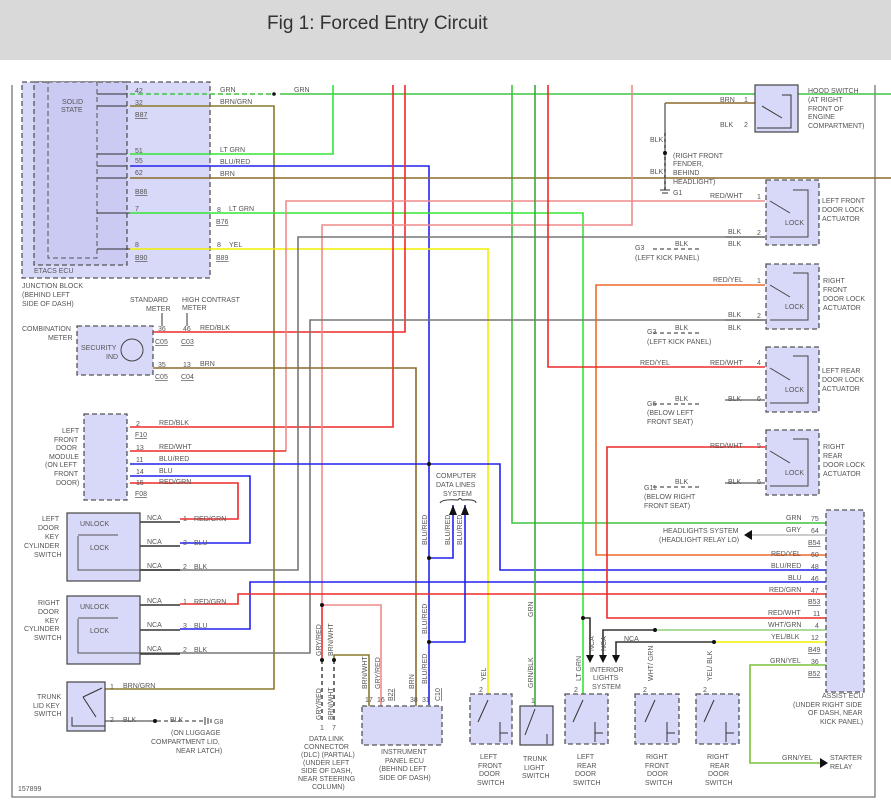 Image resolution: width=891 pixels, height=806 pixels. I want to click on diagram-label: LEFT FRONT, so click(844, 201).